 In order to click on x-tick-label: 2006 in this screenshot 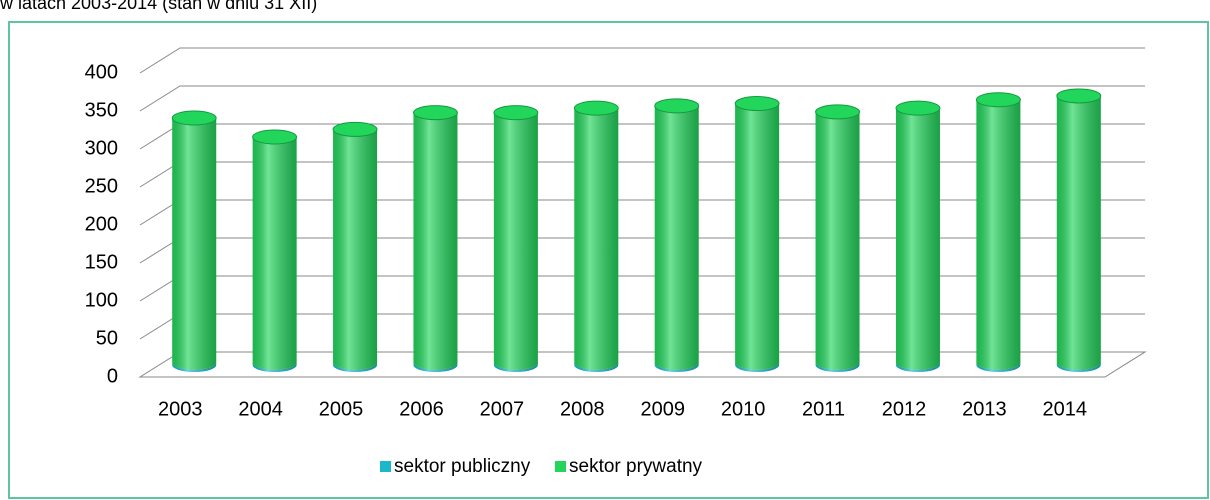, I will do `click(421, 409)`.